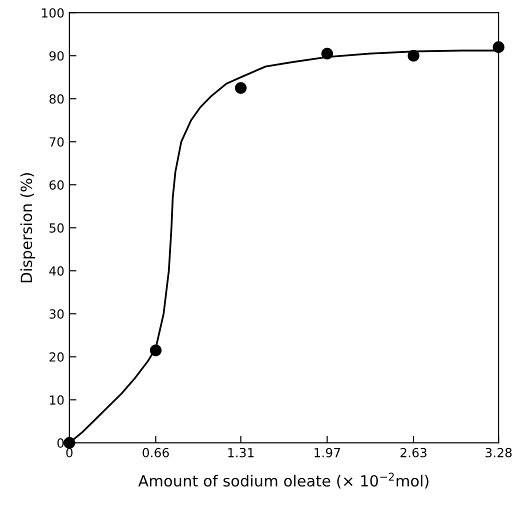  Describe the element at coordinates (56, 185) in the screenshot. I see `y-tick-label: 60` at that location.